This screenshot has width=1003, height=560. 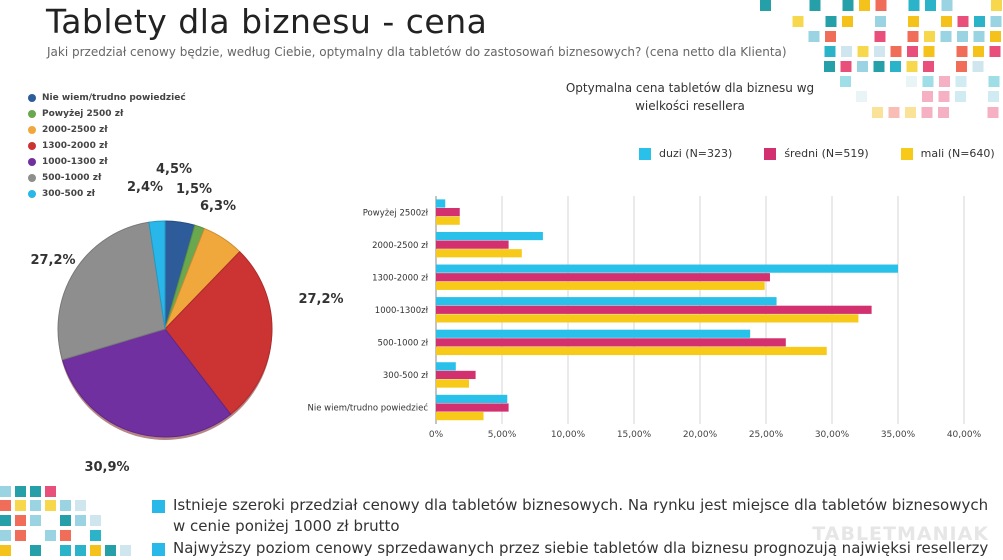 I want to click on category-label: 500-1000 zł, so click(x=402, y=344).